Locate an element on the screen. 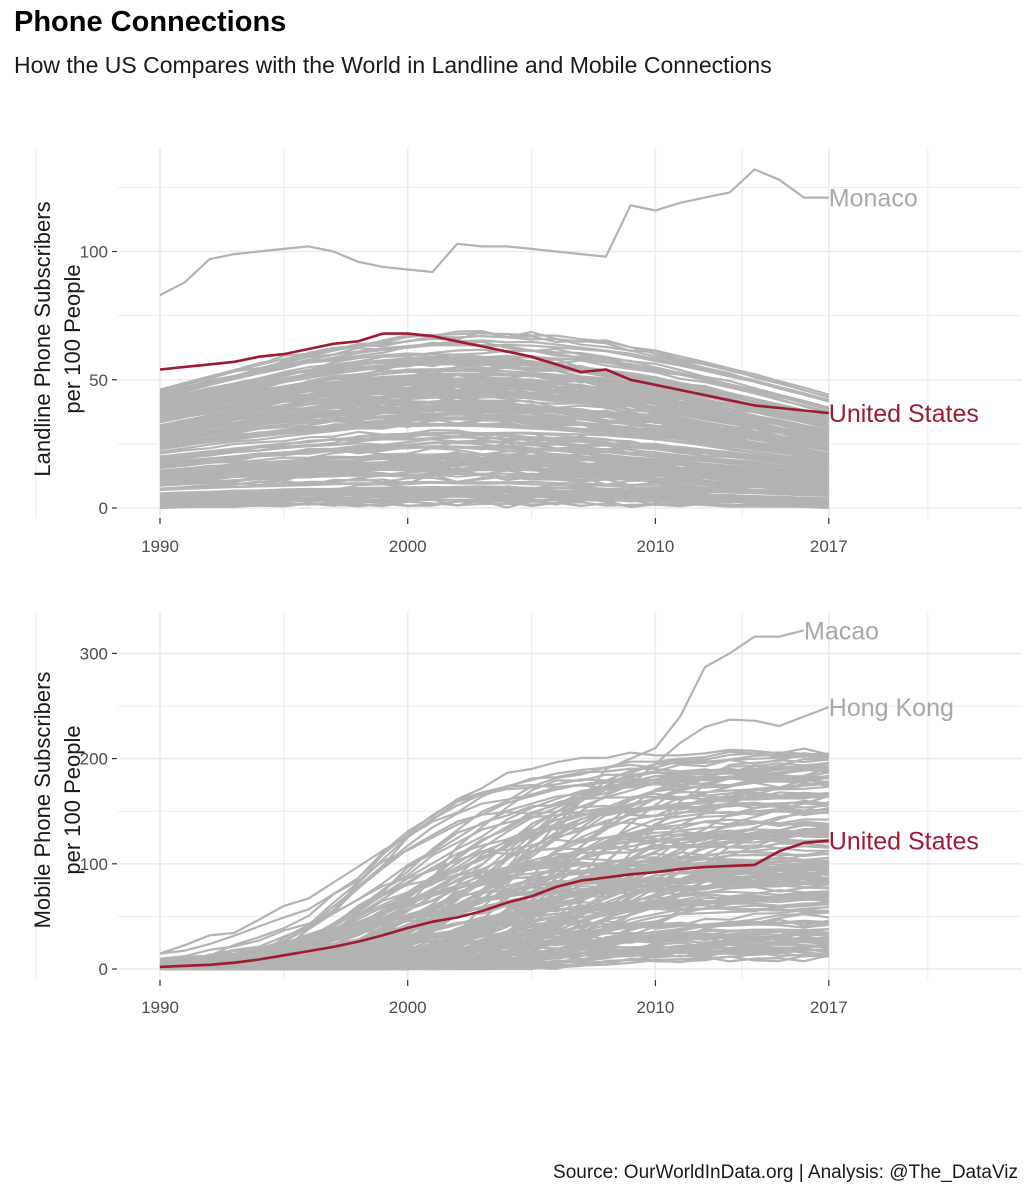 This screenshot has width=1028, height=1200. y-tick-label: 300 is located at coordinates (94, 653).